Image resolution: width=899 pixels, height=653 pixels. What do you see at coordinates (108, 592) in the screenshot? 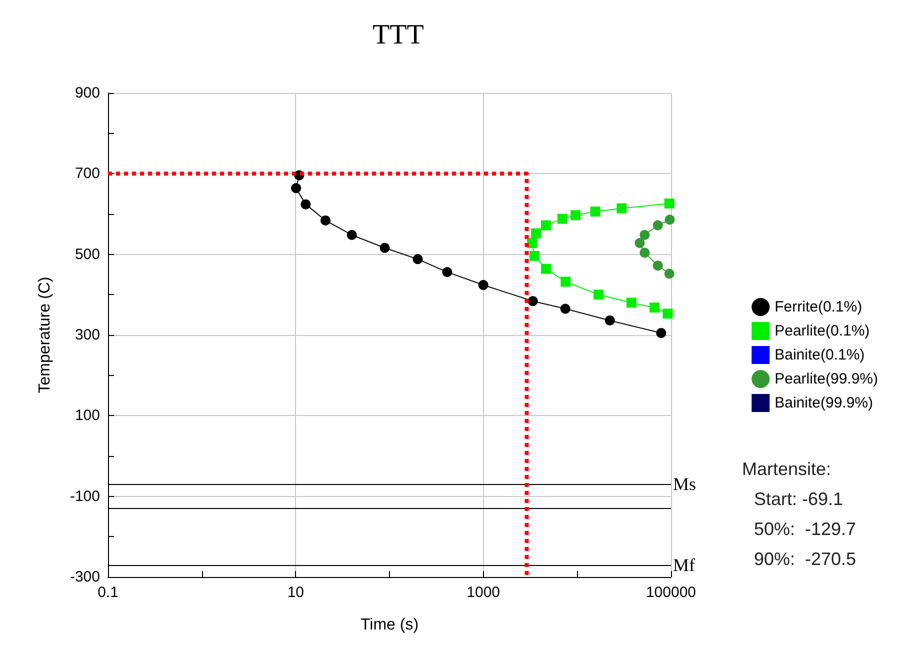
I see `x-tick-label: 0.1` at bounding box center [108, 592].